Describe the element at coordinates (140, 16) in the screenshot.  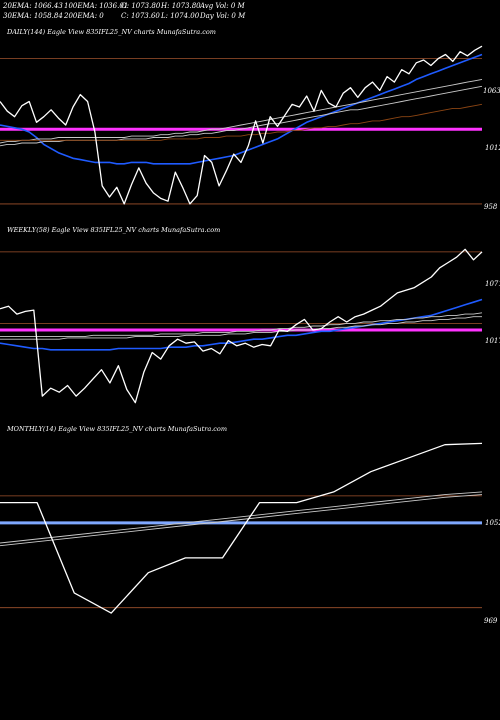
I see `close-readout: C: 1073.60` at that location.